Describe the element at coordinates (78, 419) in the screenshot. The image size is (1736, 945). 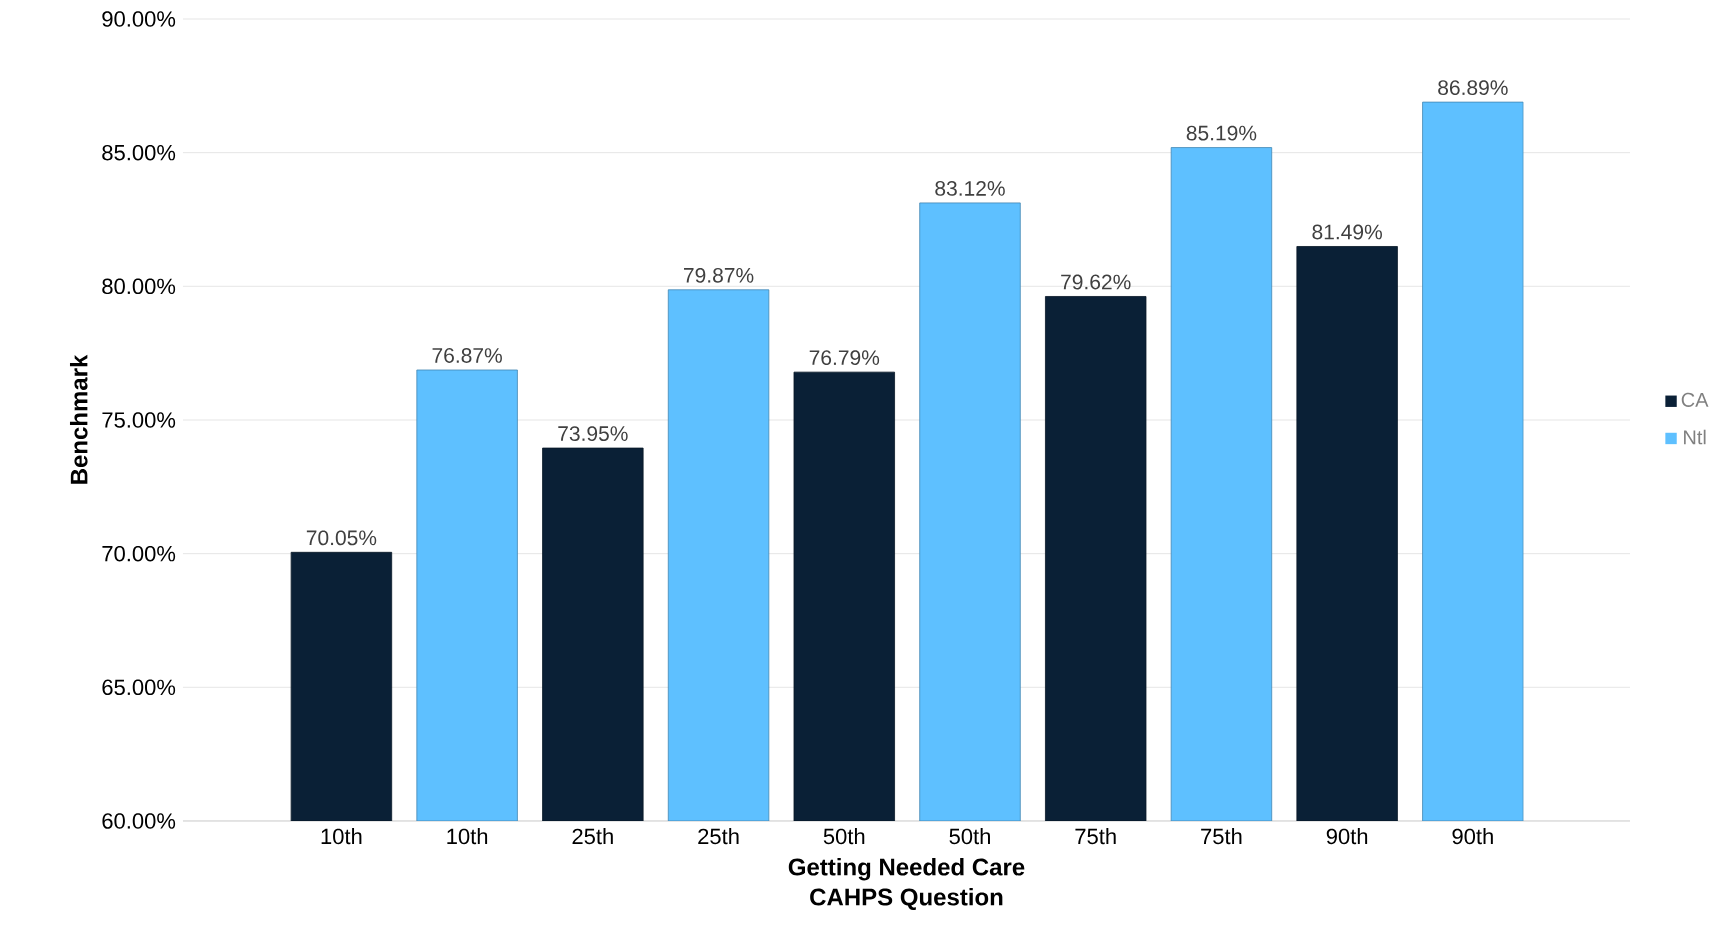
I see `y-axis-title: Benchmark` at that location.